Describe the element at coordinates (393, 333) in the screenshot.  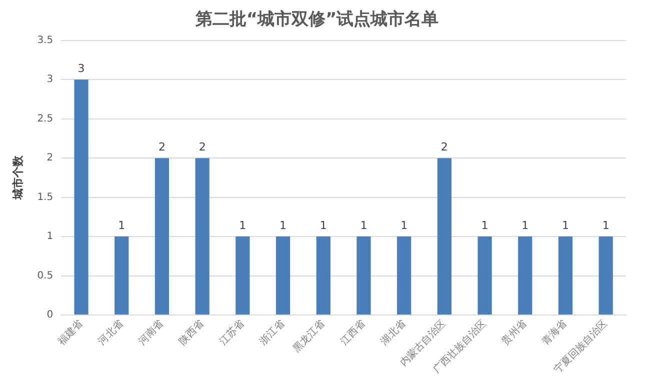
I see `x-tick-label: 湖北省` at that location.